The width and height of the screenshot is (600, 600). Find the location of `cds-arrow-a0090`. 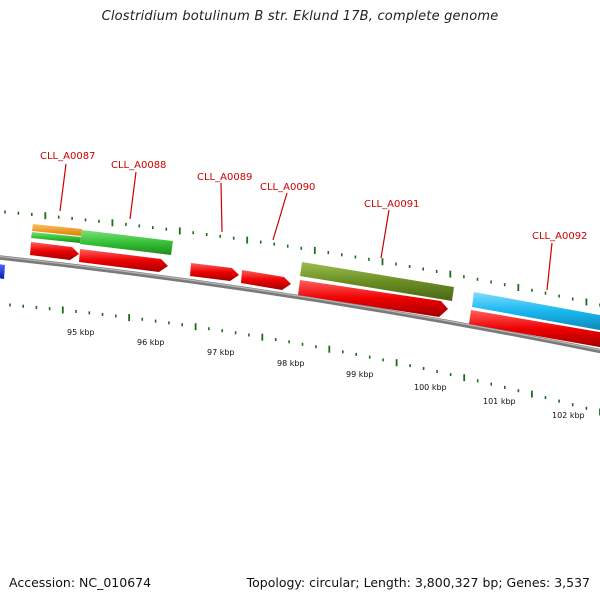

cds-arrow-a0090 is located at coordinates (266, 280).